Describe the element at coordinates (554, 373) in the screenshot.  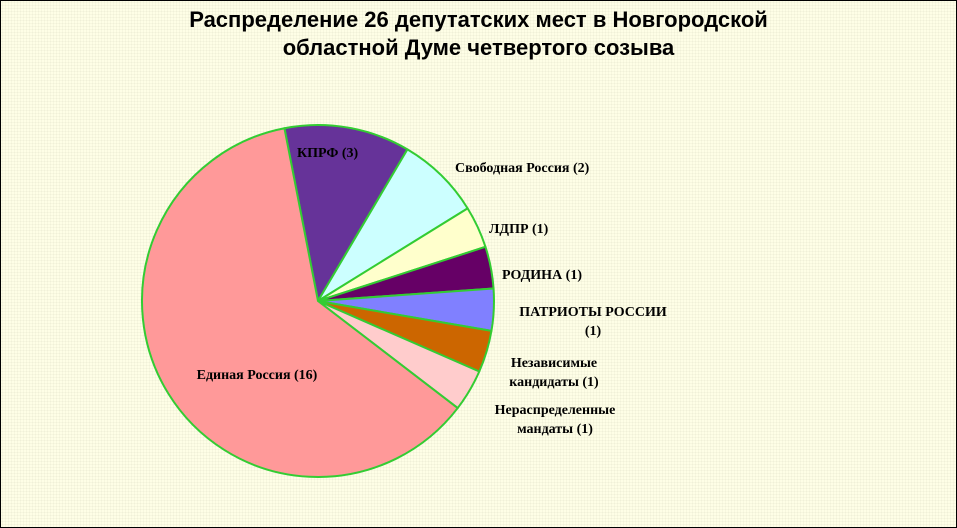
I see `slice-label-nezavisimye: Независимые кандидаты (1)` at that location.